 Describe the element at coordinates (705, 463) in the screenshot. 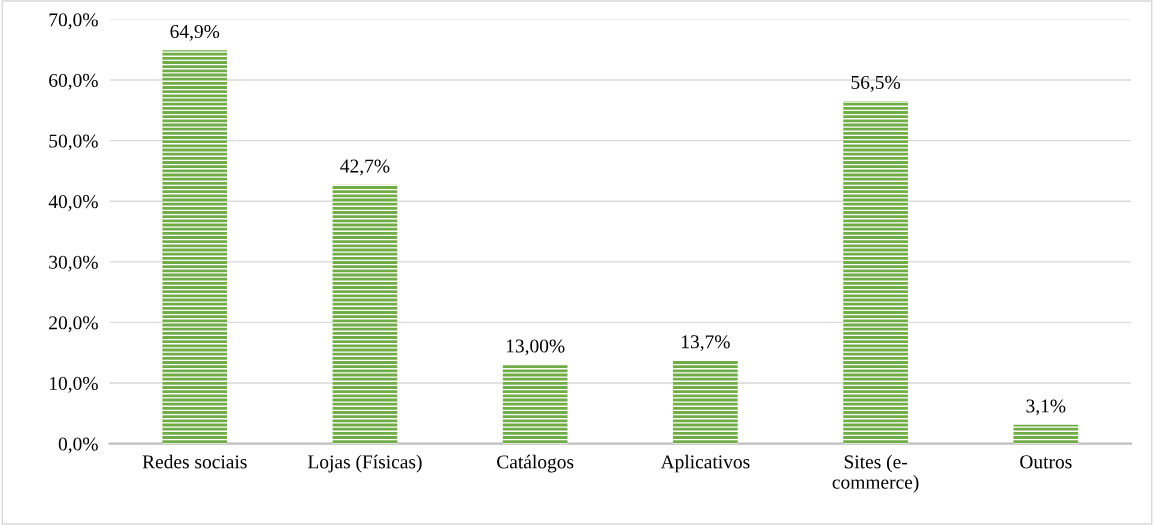

I see `x-tick-label: Aplicativos` at that location.